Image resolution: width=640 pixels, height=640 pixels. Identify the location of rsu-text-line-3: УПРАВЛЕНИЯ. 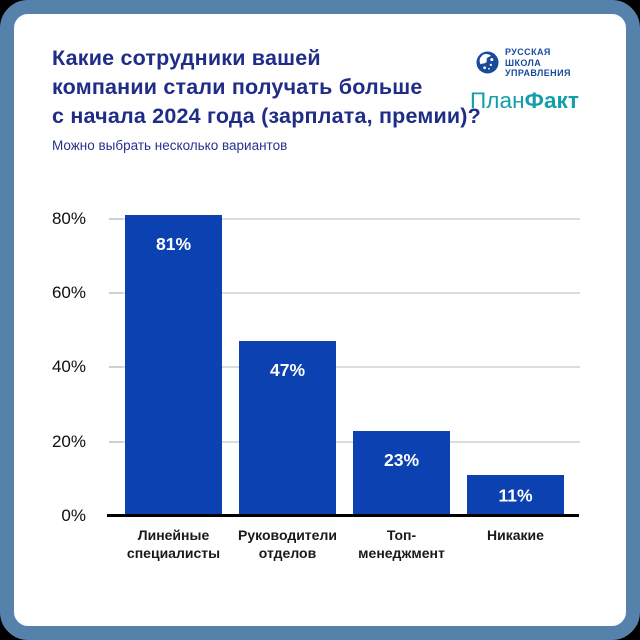
(538, 73).